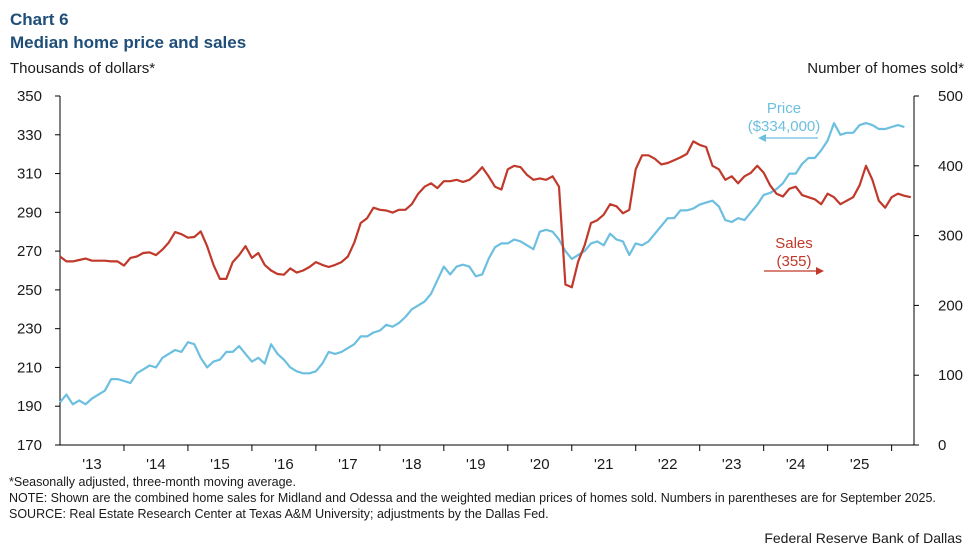 The width and height of the screenshot is (972, 551). Describe the element at coordinates (950, 375) in the screenshot. I see `right-tick-label: 100` at that location.